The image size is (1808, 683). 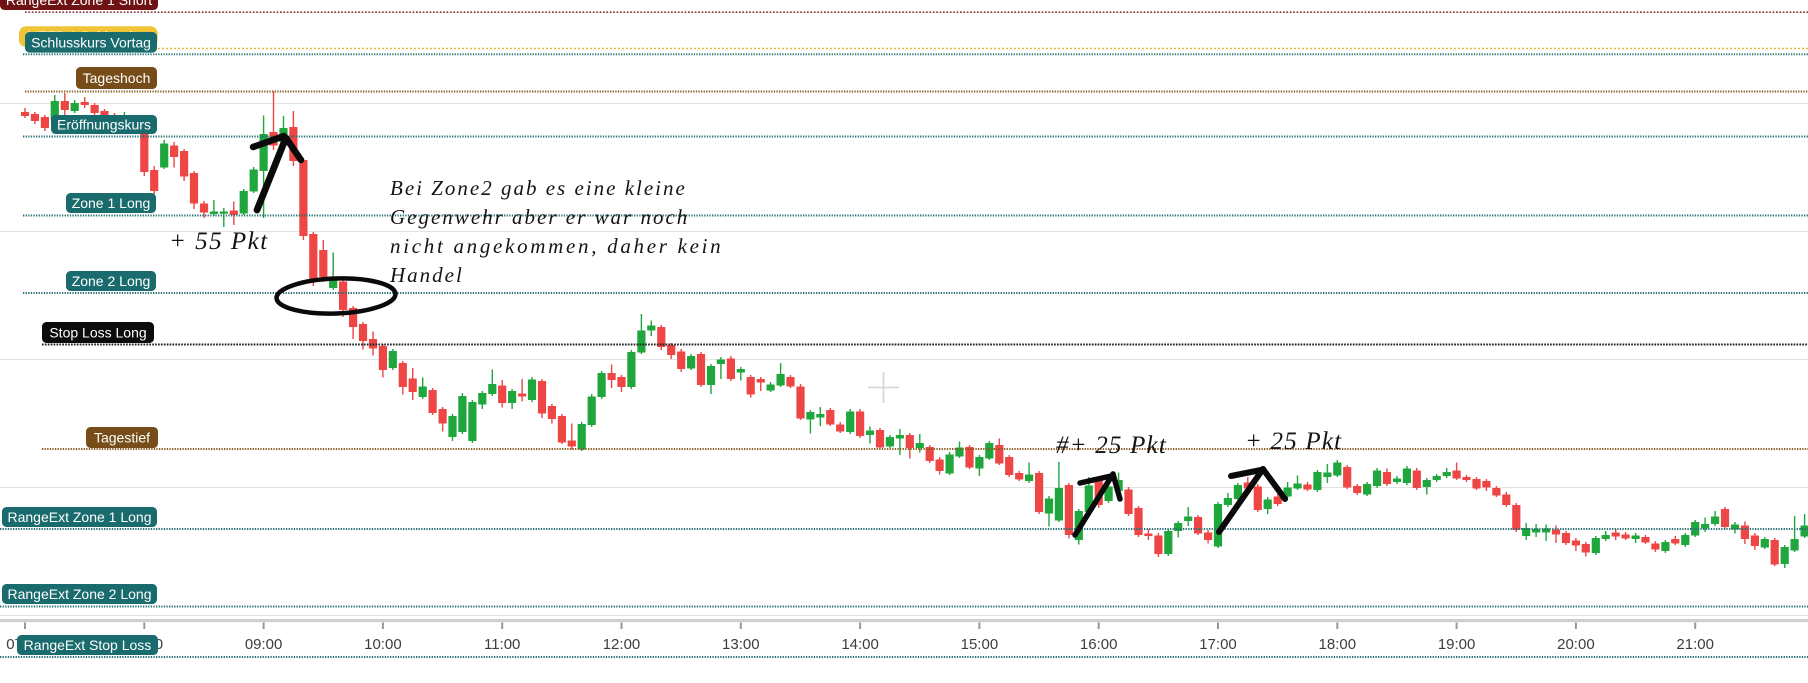 I want to click on svg-text: 20:00, so click(x=1576, y=644).